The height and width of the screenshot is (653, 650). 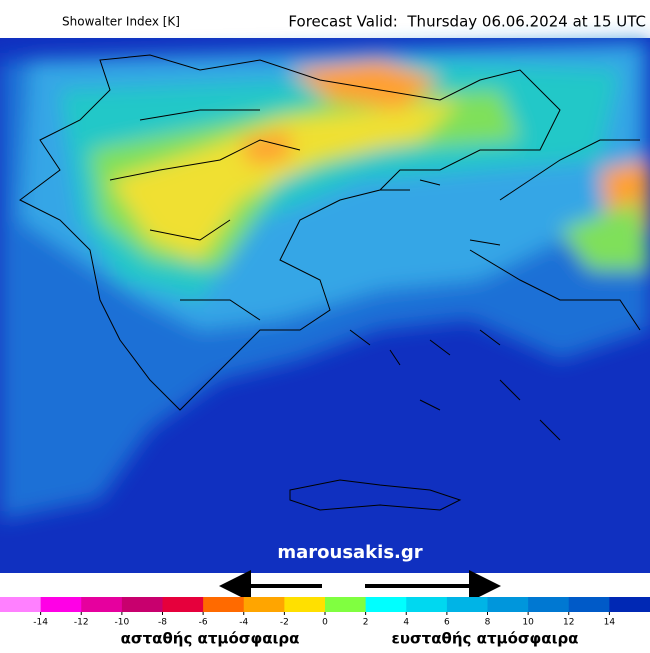 What do you see at coordinates (610, 623) in the screenshot?
I see `tick-label: 14` at bounding box center [610, 623].